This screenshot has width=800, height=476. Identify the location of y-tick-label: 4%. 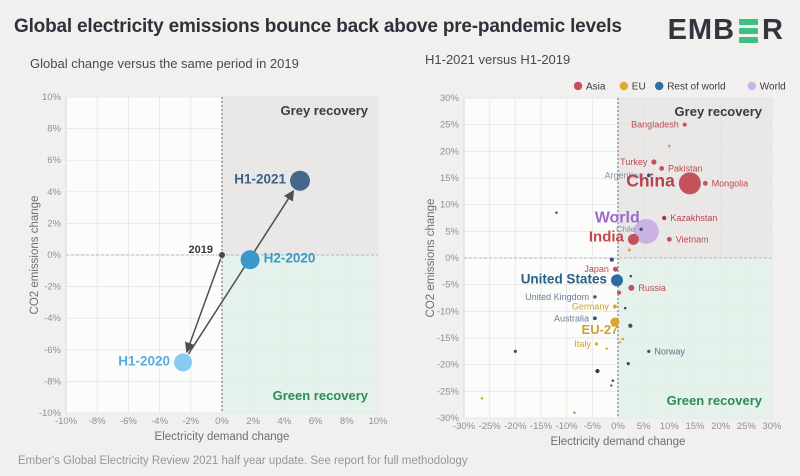
(54, 192).